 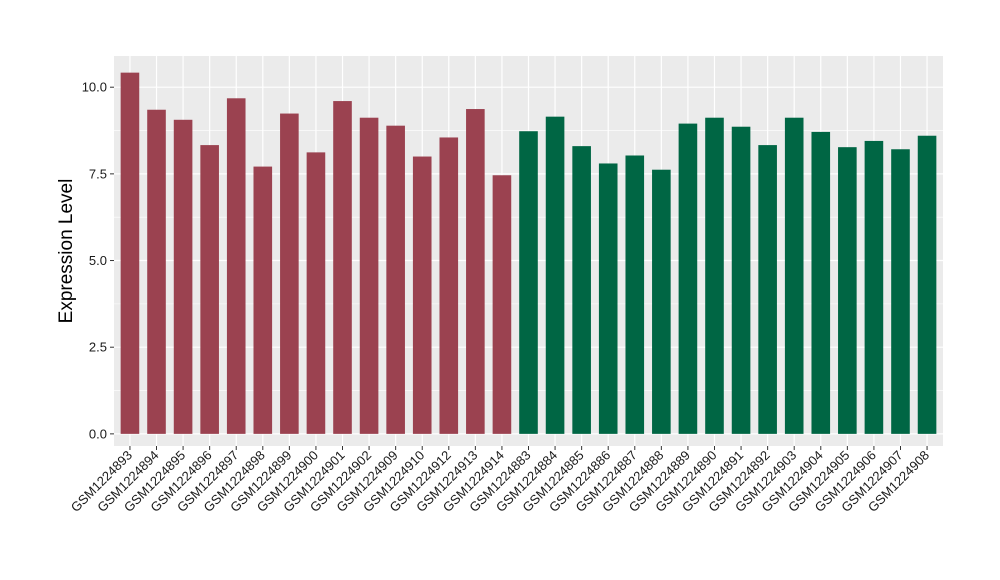 I want to click on bar-GSM1224896, so click(x=209, y=289).